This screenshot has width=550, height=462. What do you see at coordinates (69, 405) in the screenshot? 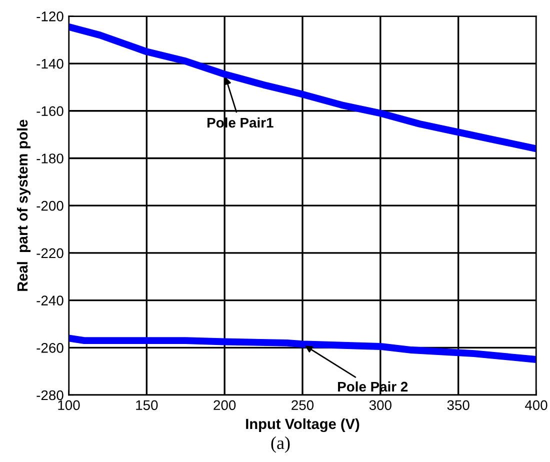
I see `x-tick-label: 100` at bounding box center [69, 405].